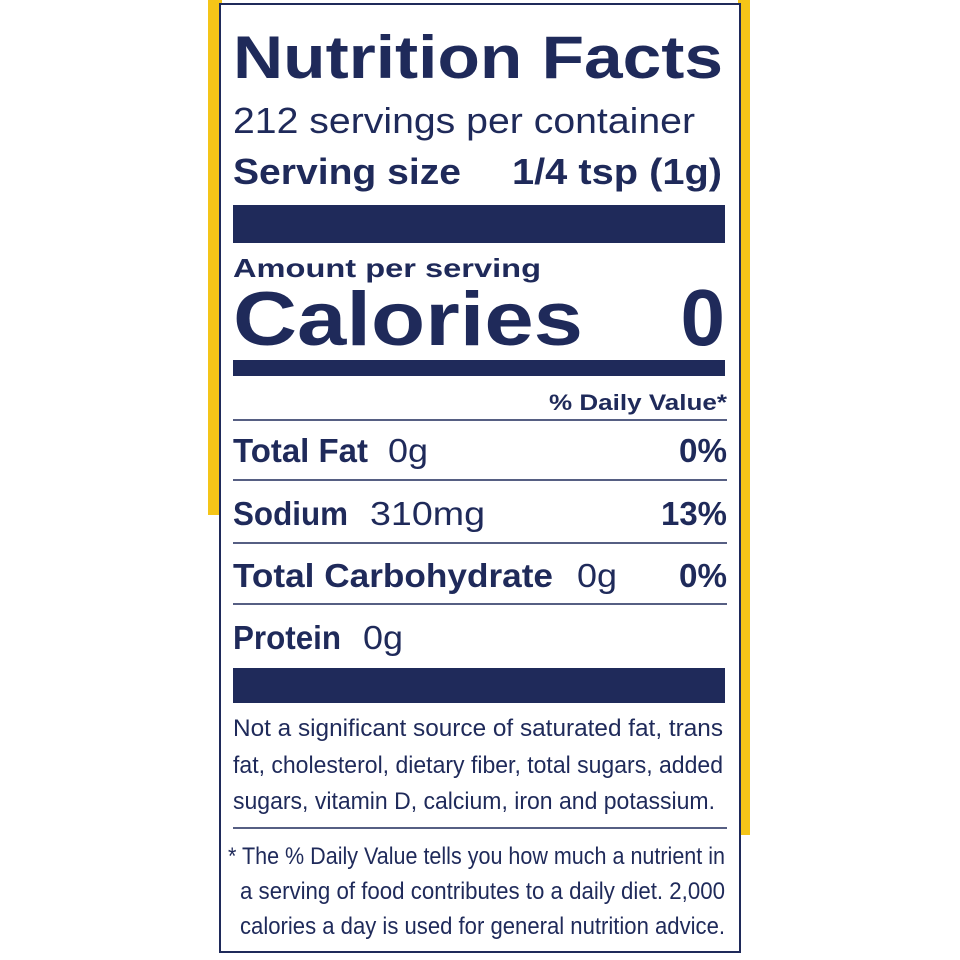 This screenshot has height=960, width=960. Describe the element at coordinates (479, 368) in the screenshot. I see `medium-rule` at that location.